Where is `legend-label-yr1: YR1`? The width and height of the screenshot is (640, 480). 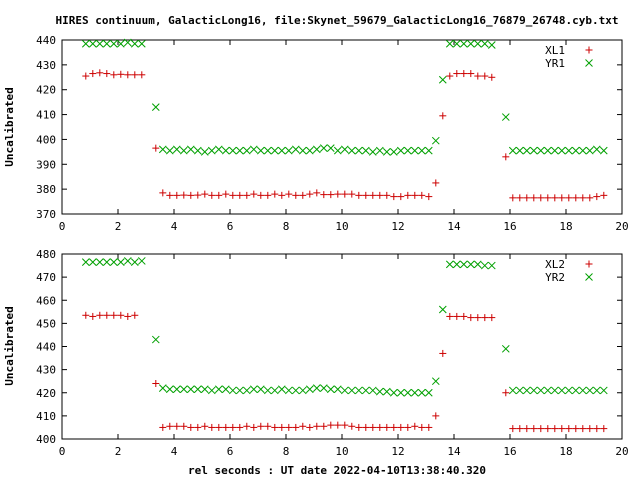
legend-label-yr1: YR1 is located at coordinates (555, 63).